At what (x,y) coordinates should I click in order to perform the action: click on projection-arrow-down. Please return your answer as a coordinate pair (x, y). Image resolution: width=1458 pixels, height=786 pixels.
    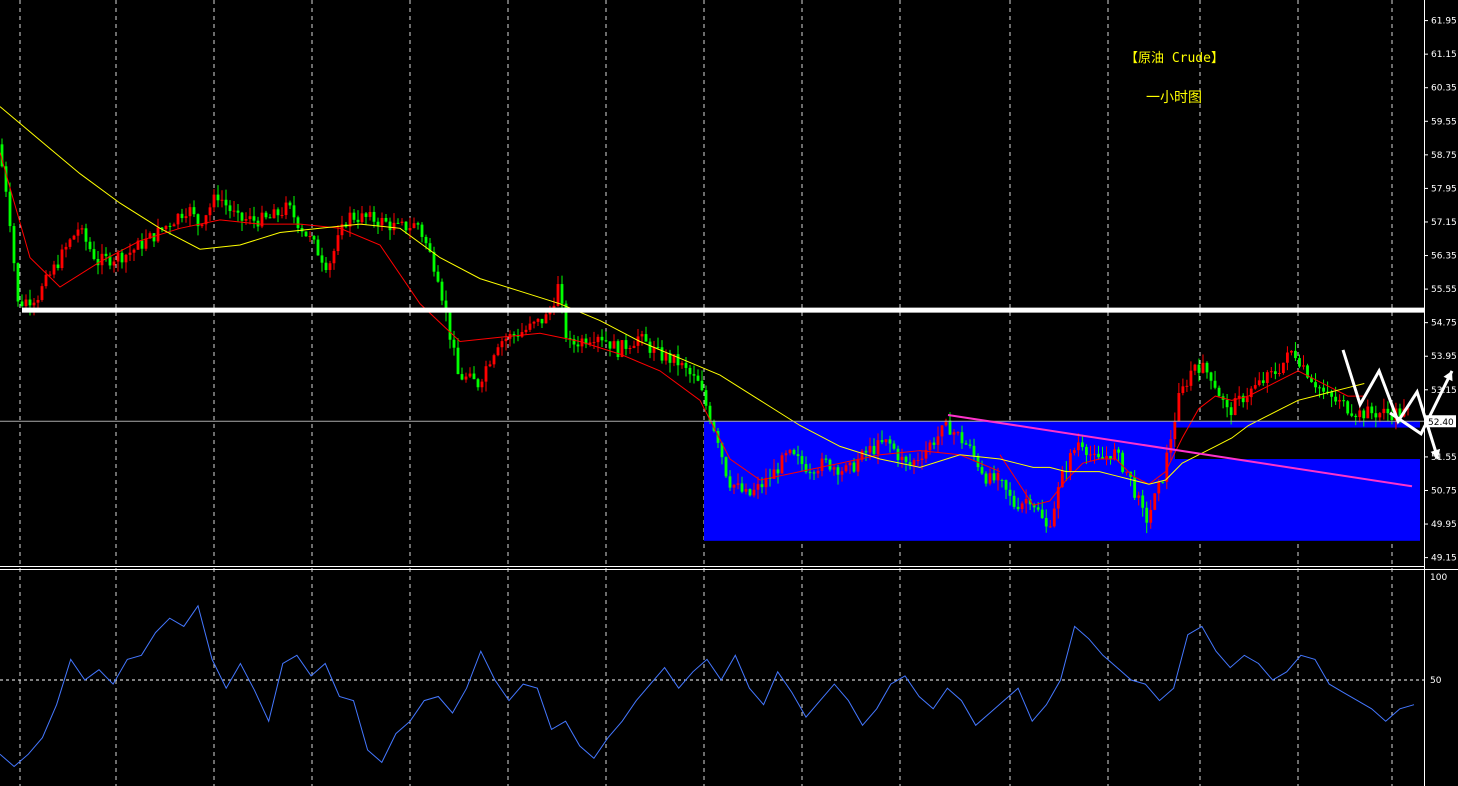
    Looking at the image, I should click on (1390, 404).